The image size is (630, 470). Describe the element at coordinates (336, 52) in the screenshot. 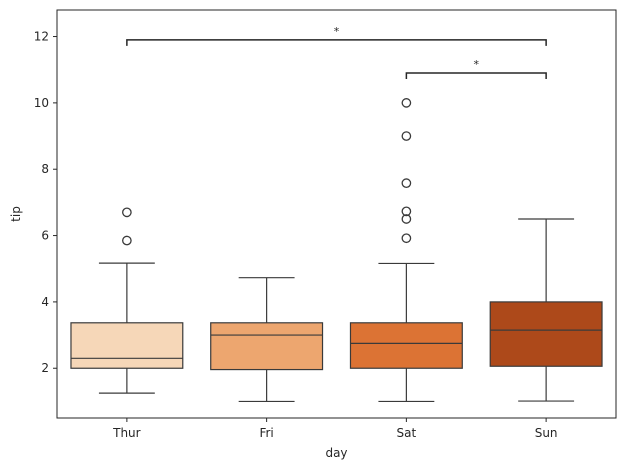

I see `significance-annotations: **` at that location.